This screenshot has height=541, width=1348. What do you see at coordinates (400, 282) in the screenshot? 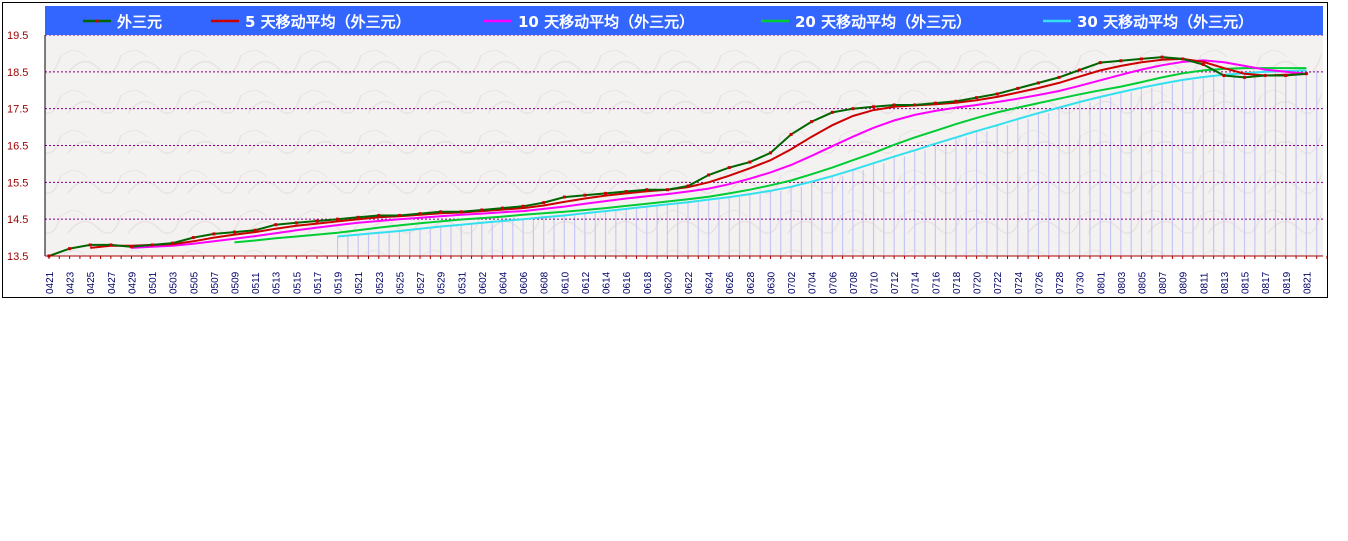
I see `x-tick-label: 0525` at bounding box center [400, 282].